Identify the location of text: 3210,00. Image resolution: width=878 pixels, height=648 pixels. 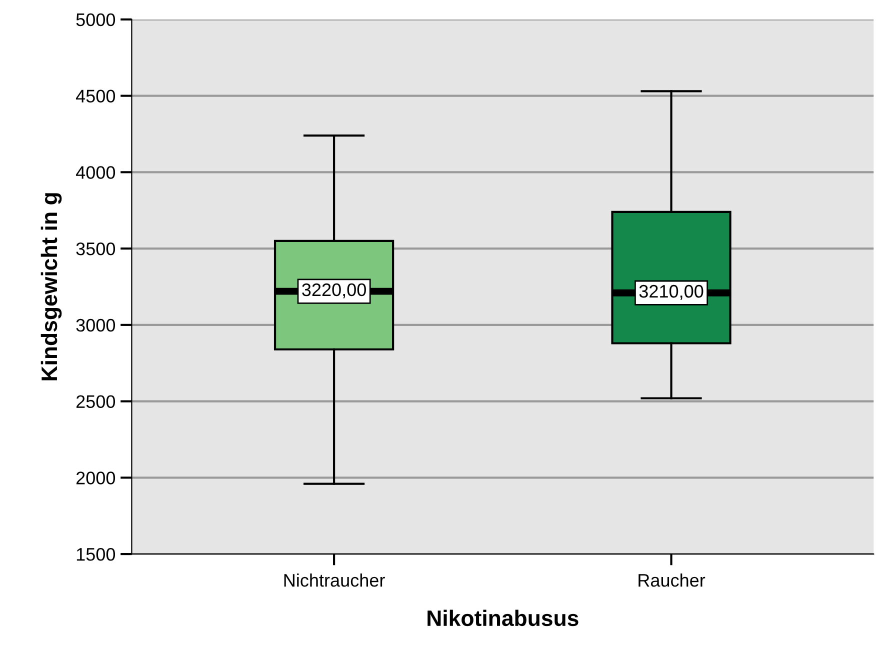
(671, 292).